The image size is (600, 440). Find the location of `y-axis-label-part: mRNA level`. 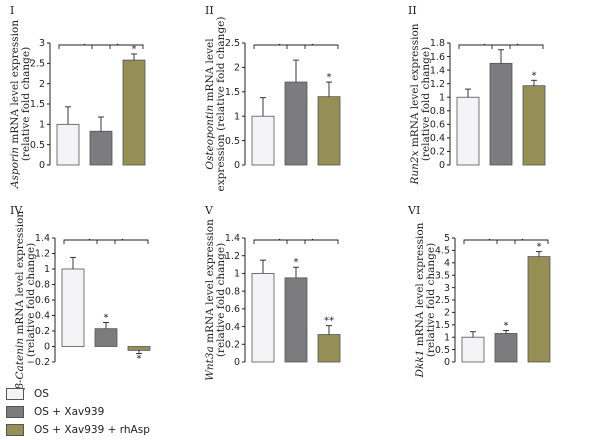

y-axis-label-part: mRNA level is located at coordinates (210, 71).